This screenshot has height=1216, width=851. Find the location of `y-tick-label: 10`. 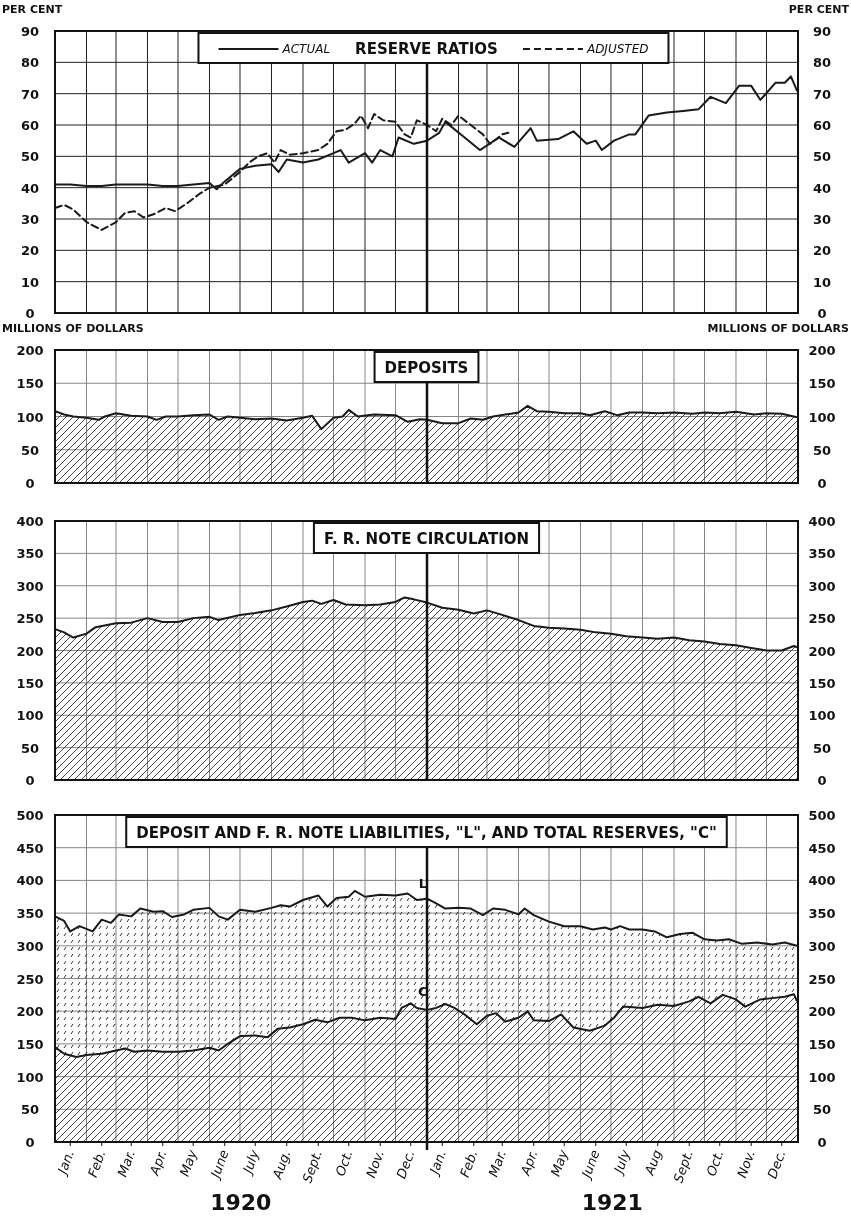

y-tick-label: 10 is located at coordinates (30, 282).